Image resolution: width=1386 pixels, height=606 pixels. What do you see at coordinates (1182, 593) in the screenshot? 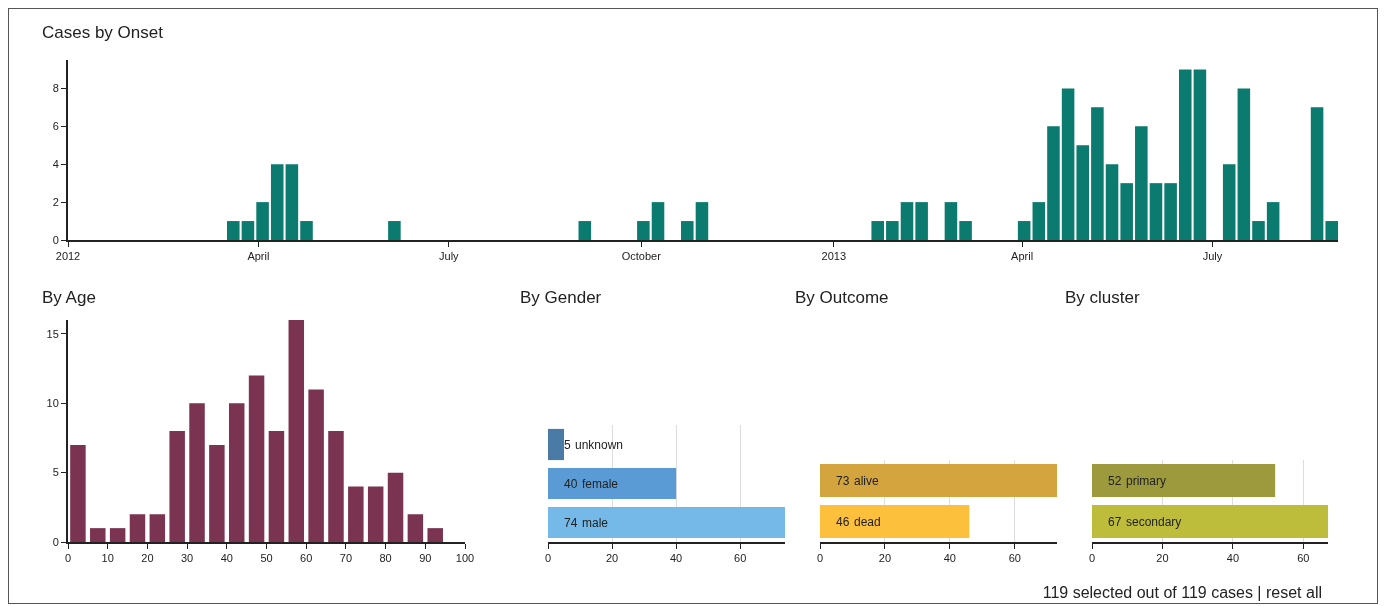
I see `text: 119 selected out of 119 cases | reset all` at bounding box center [1182, 593].